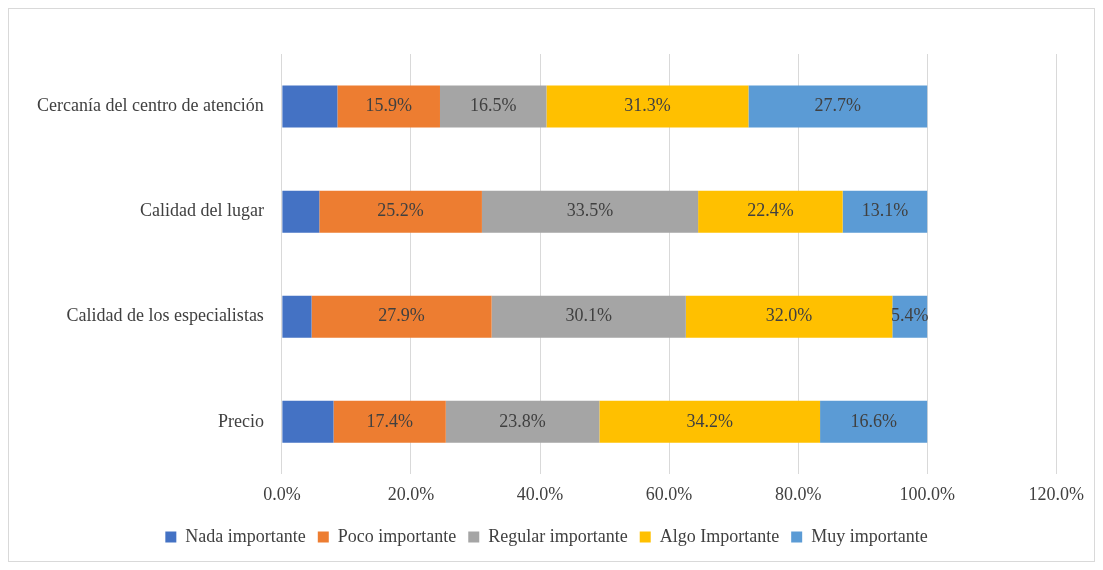 This screenshot has height=570, width=1103. I want to click on data-label: 17.4%, so click(389, 420).